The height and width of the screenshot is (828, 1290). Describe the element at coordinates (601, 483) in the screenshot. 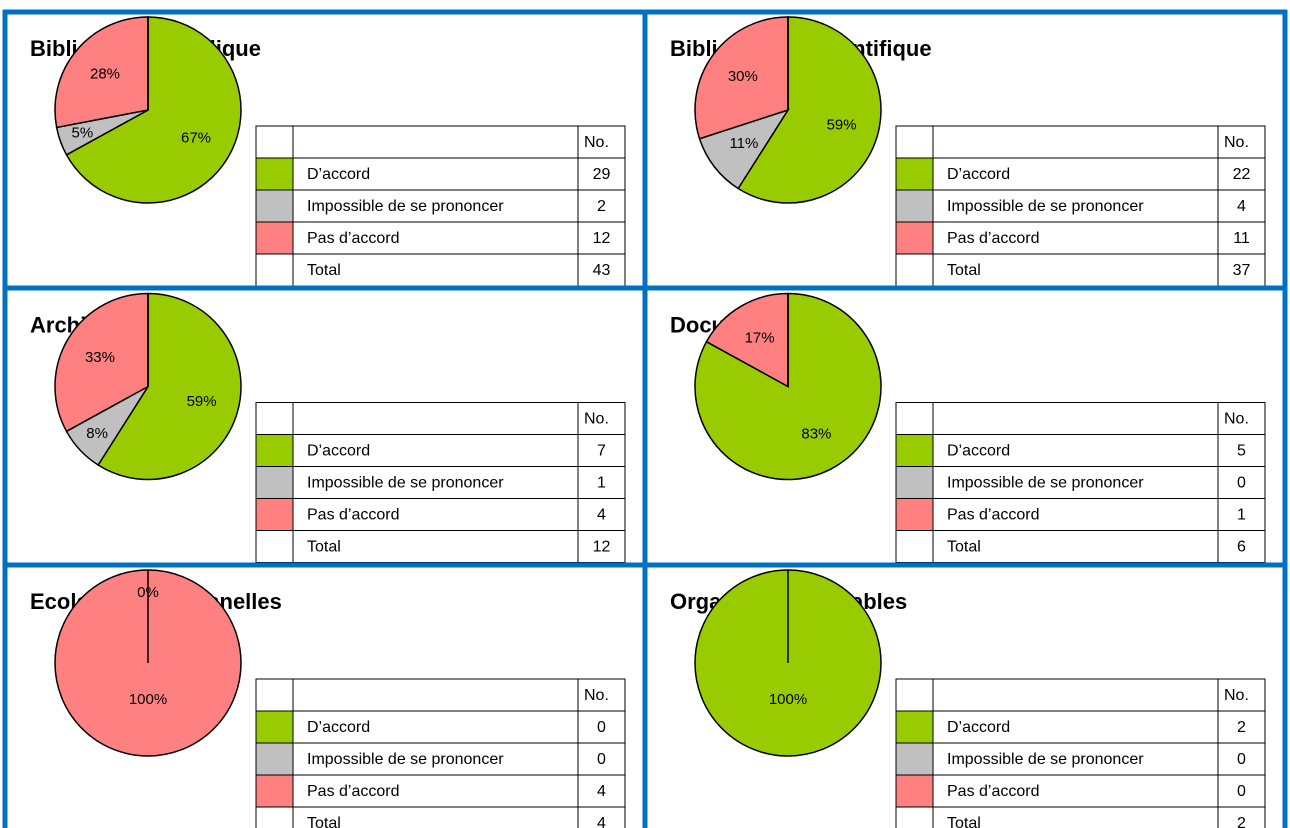

I see `count: 1` at that location.